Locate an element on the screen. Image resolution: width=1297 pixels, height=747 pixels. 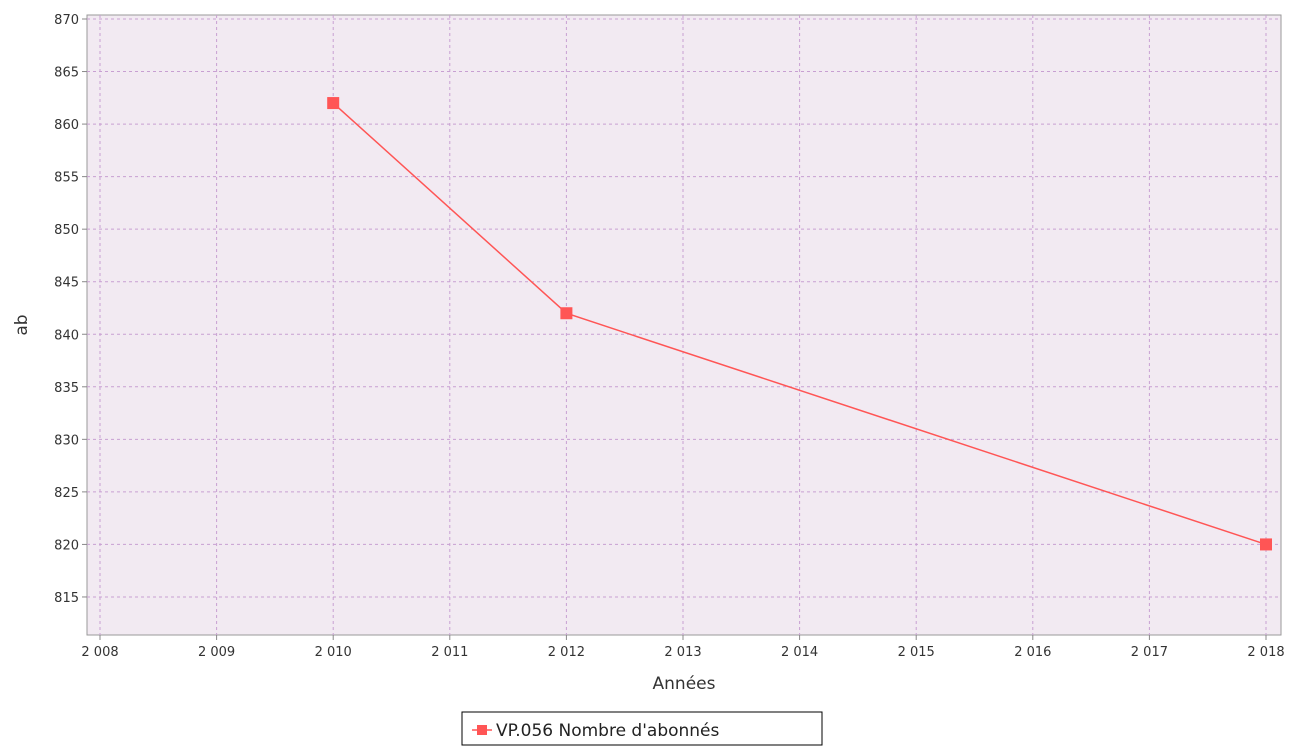
y-tick-label: 865 is located at coordinates (66, 73).